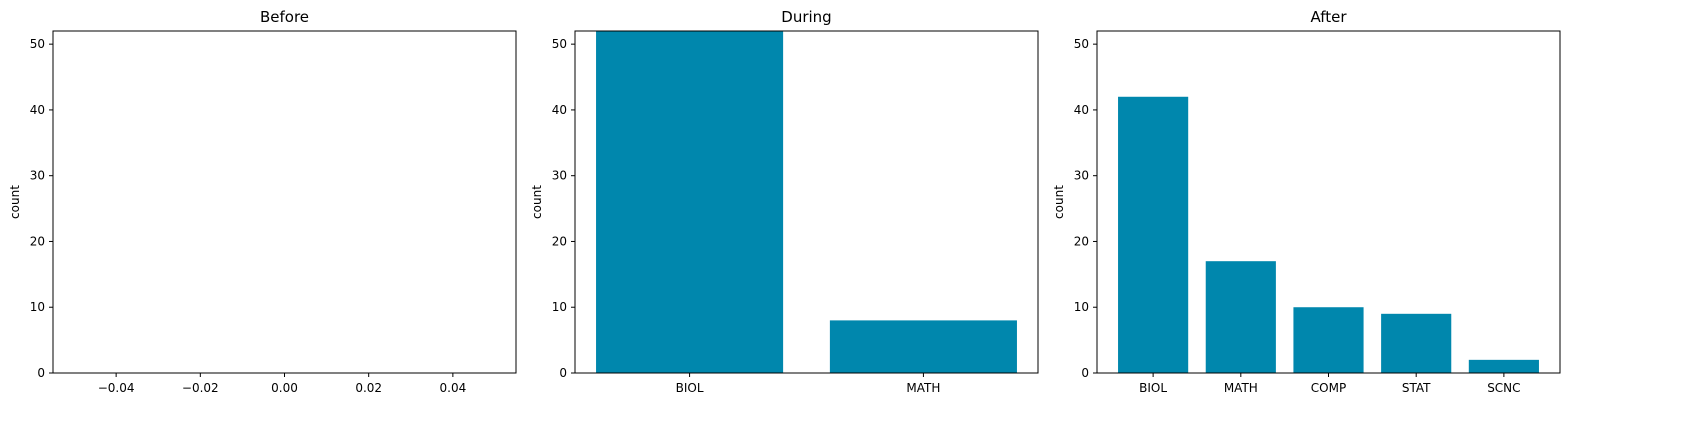  What do you see at coordinates (368, 388) in the screenshot?
I see `x-tick-label: 0.02` at bounding box center [368, 388].